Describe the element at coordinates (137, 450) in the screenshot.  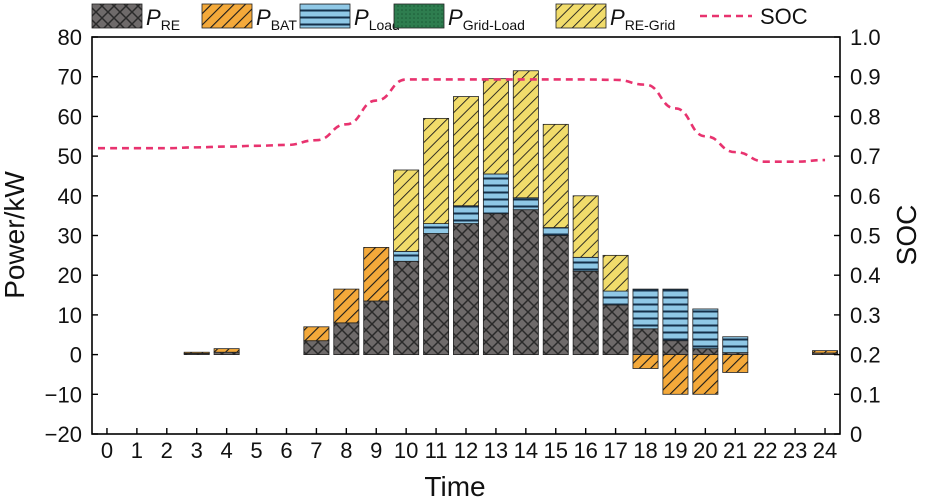
I see `x-tick-label: 1` at that location.